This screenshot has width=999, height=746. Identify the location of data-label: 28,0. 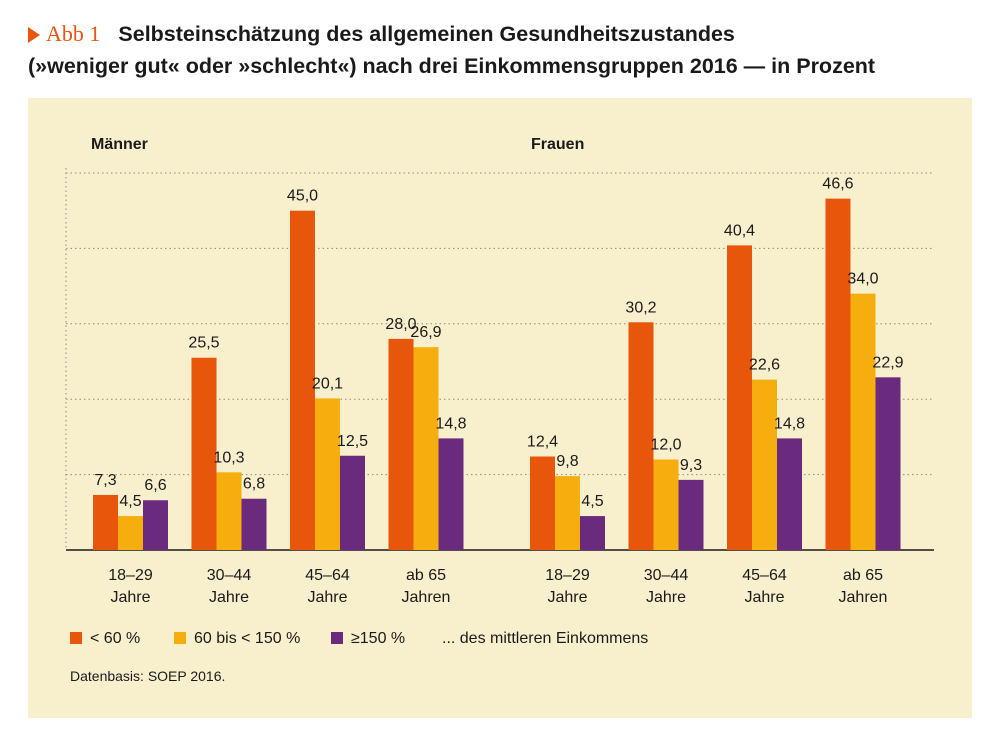
(400, 324).